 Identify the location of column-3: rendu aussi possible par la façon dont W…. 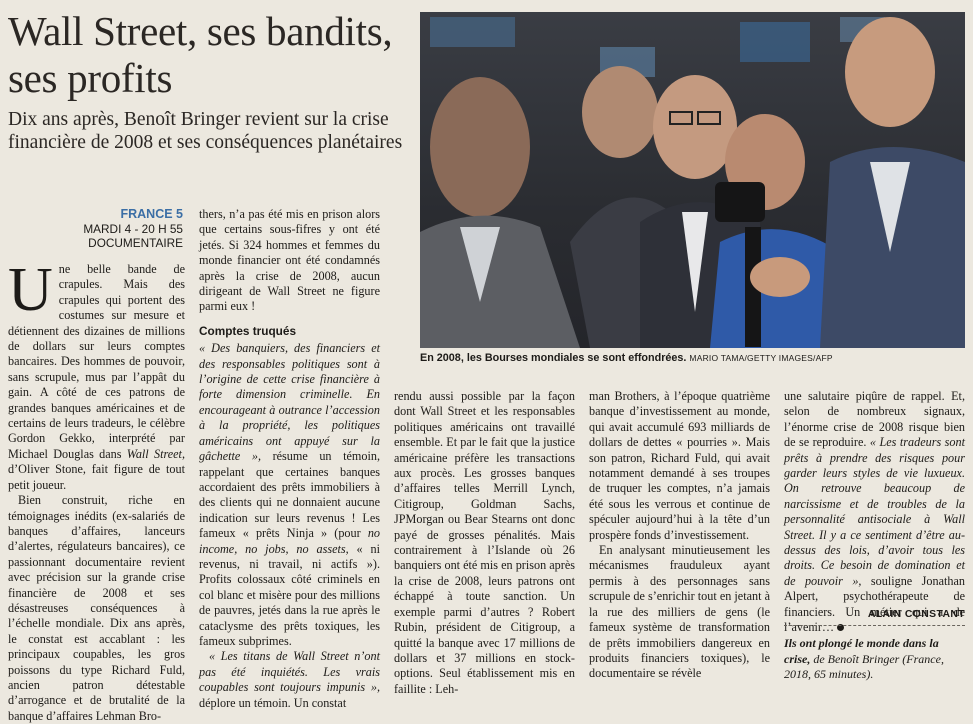
(484, 543).